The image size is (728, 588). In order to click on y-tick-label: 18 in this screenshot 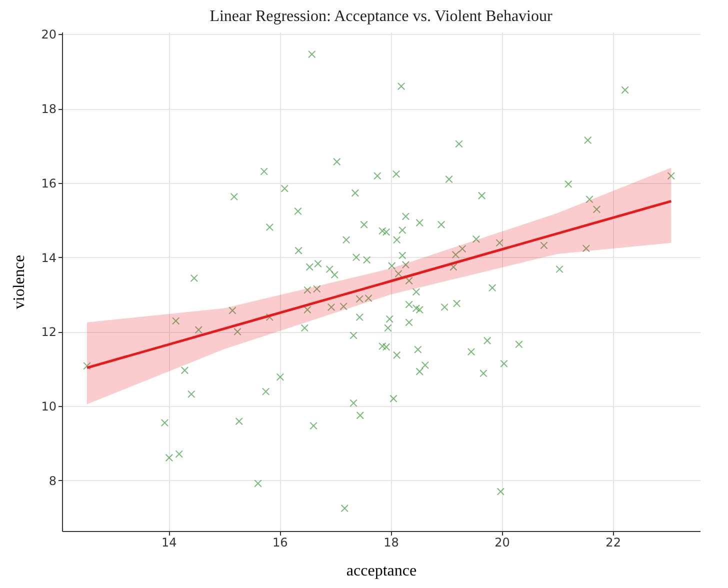, I will do `click(48, 109)`.